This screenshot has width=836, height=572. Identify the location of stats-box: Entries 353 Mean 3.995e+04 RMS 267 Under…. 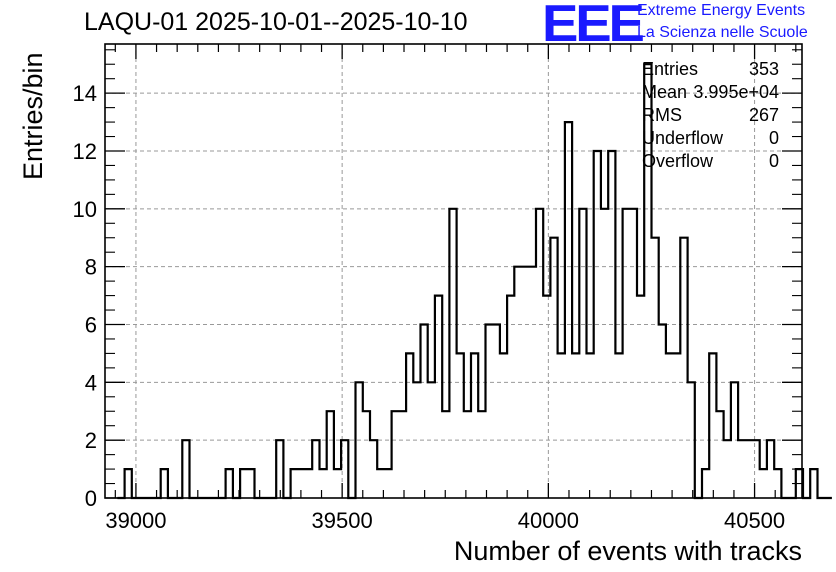
(710, 115).